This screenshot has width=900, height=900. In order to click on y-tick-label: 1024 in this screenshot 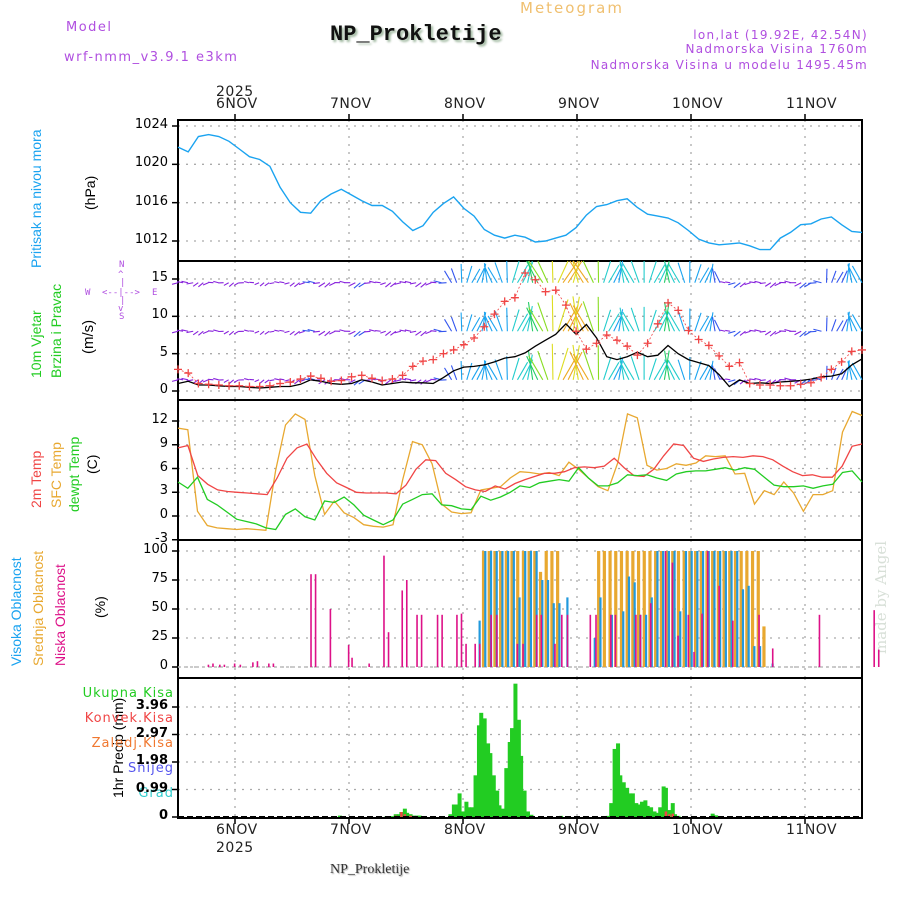, I will do `click(151, 124)`.